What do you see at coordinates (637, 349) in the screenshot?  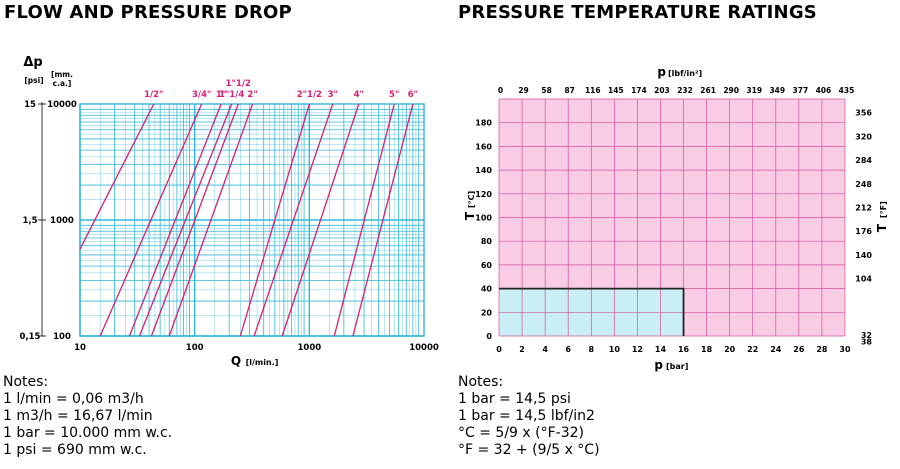 I see `pt-x-tick-label: 12` at bounding box center [637, 349].